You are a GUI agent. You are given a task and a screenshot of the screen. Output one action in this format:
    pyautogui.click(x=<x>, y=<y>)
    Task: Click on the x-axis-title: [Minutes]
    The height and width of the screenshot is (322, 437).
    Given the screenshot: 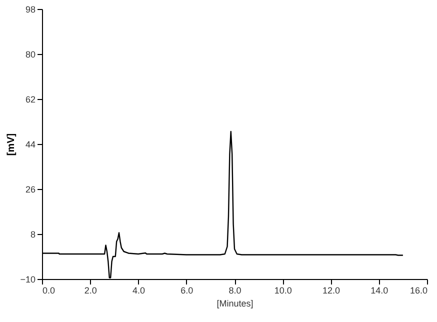 What is the action you would take?
    pyautogui.click(x=235, y=303)
    